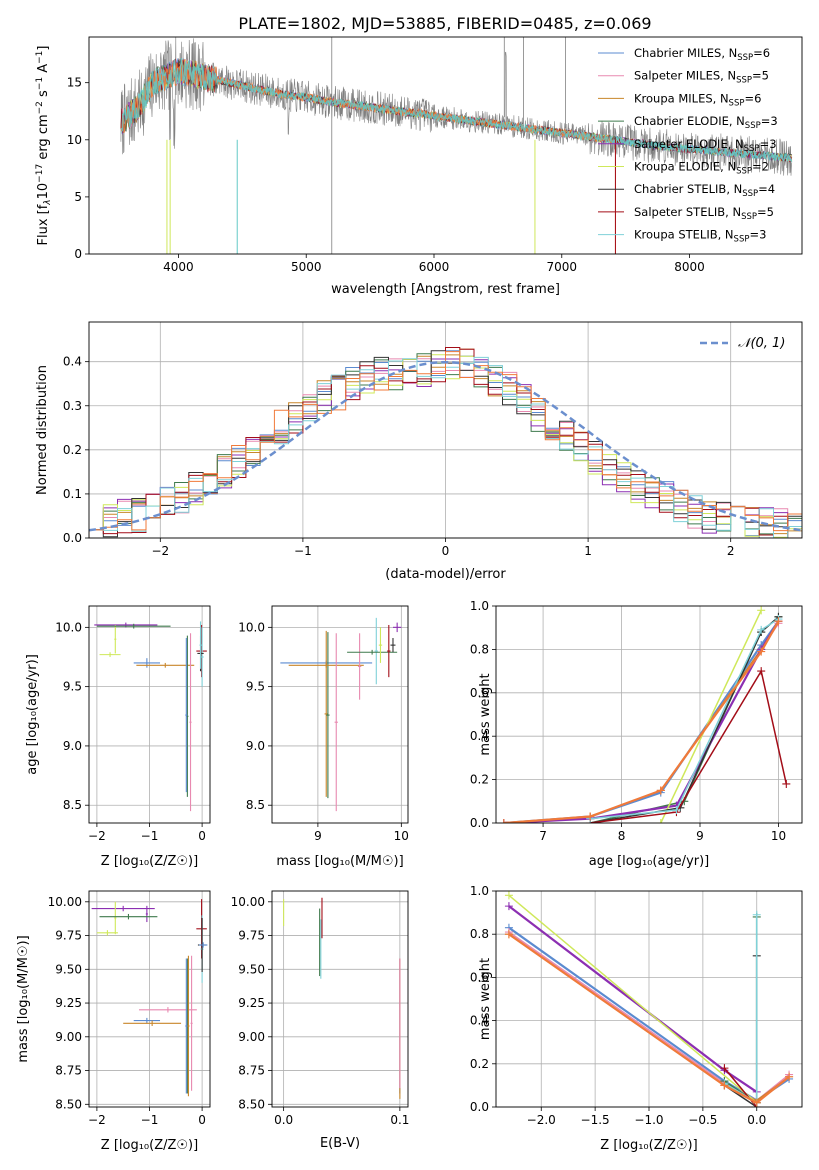 The height and width of the screenshot is (1170, 819). I want to click on x-tick-label: −1.0, so click(648, 1120).